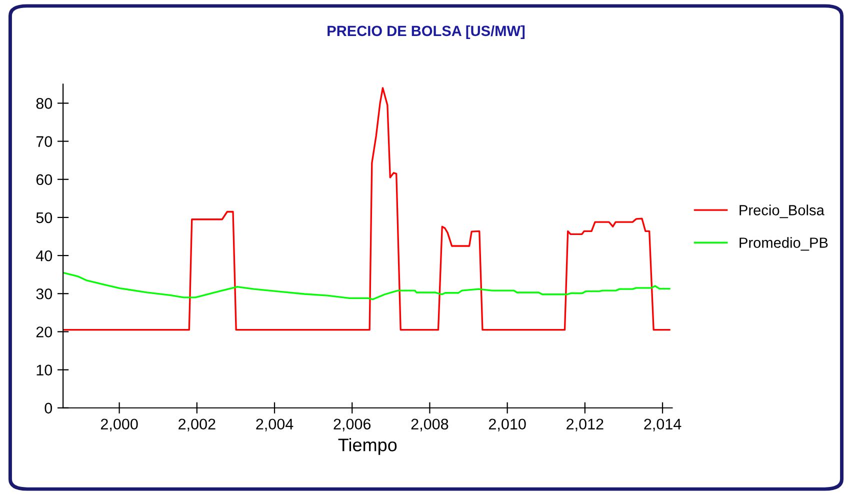  What do you see at coordinates (44, 141) in the screenshot?
I see `y-tick-label: 70` at bounding box center [44, 141].